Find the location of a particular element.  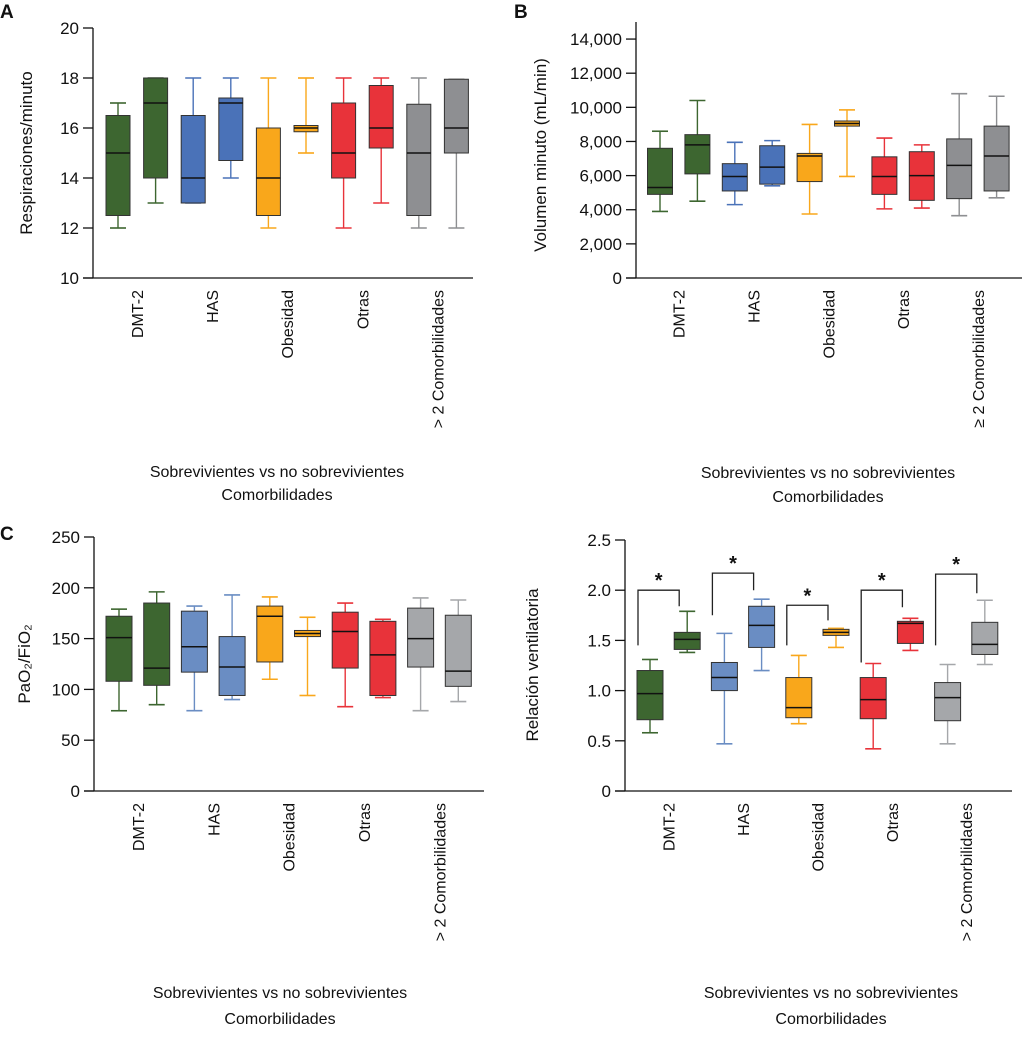

y-tick-label: 1.5 is located at coordinates (599, 640).